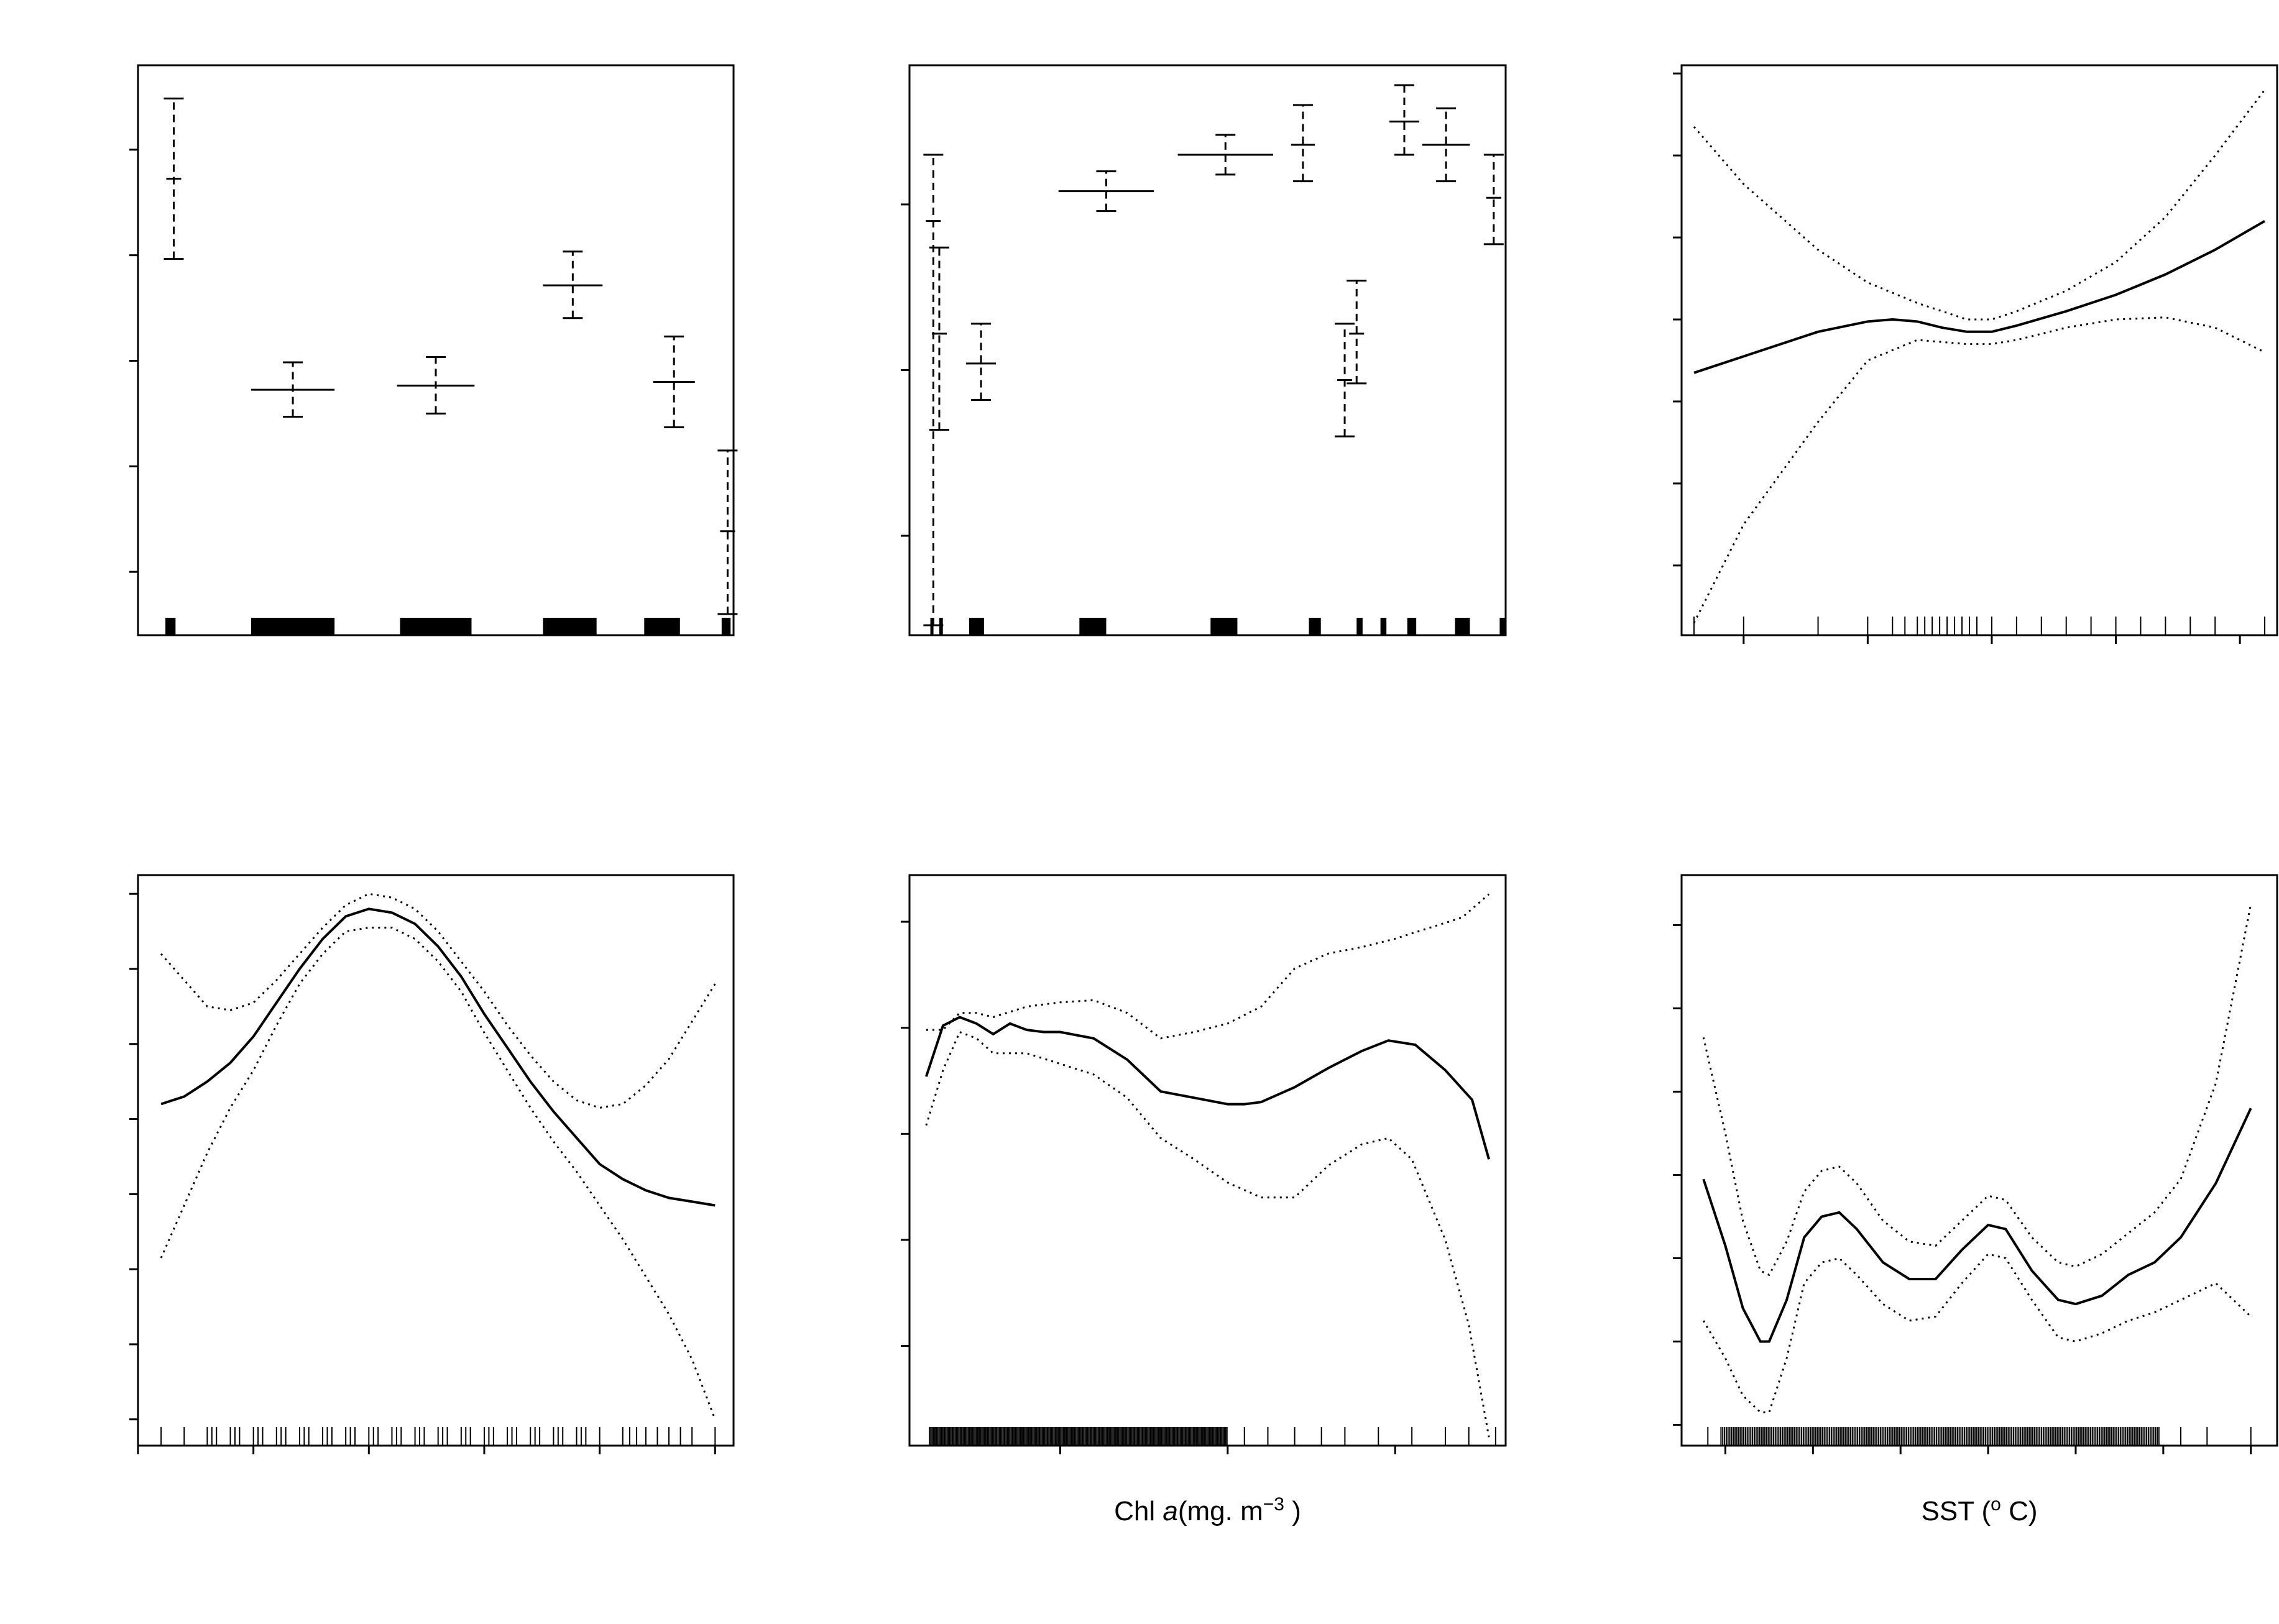  I want to click on panel-e: Chl a(mg. m−3 ), so click(1204, 1200).